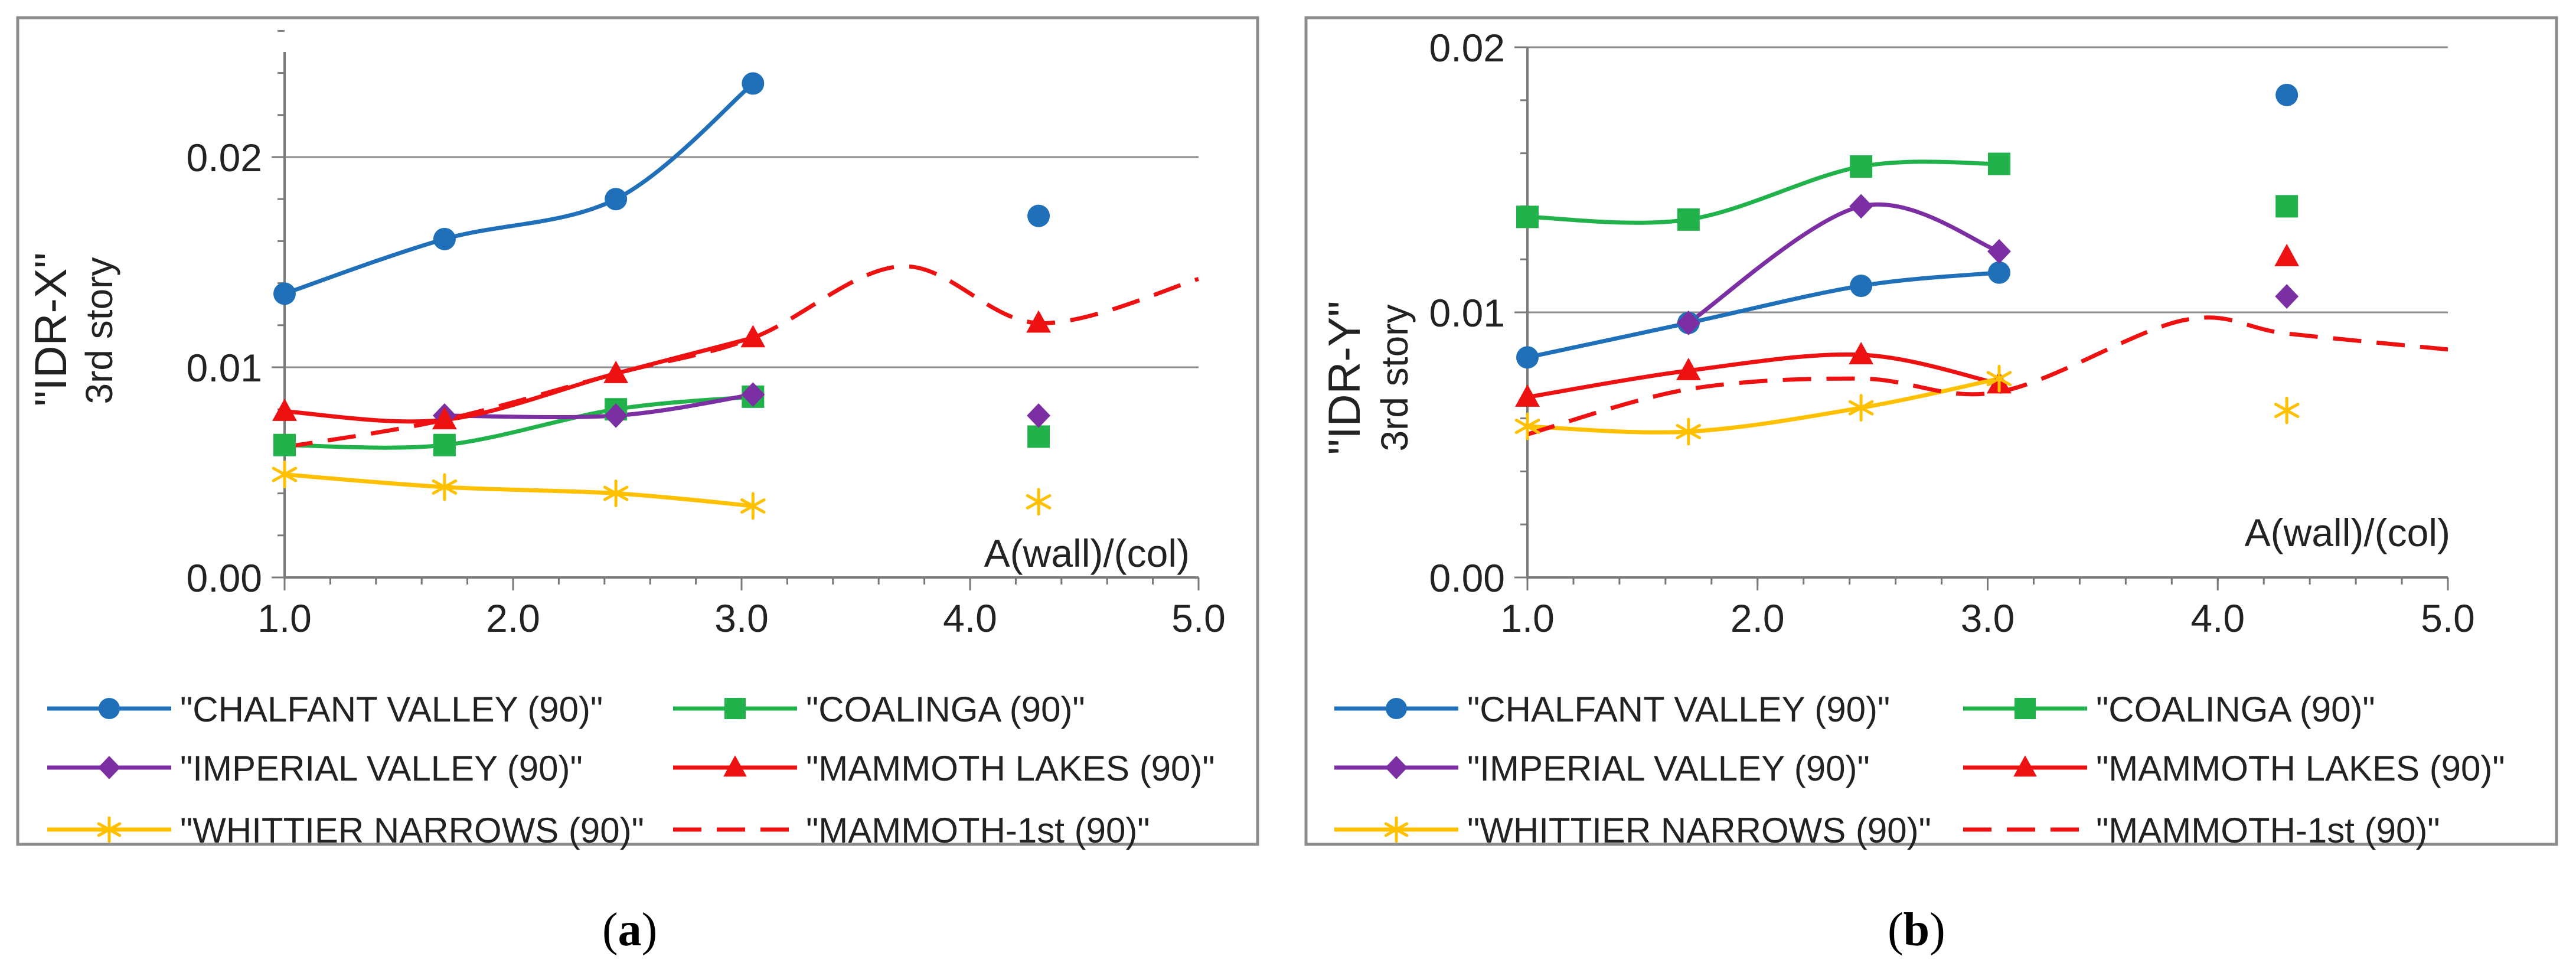  I want to click on y-axis-label: "IDR-X", so click(51, 330).